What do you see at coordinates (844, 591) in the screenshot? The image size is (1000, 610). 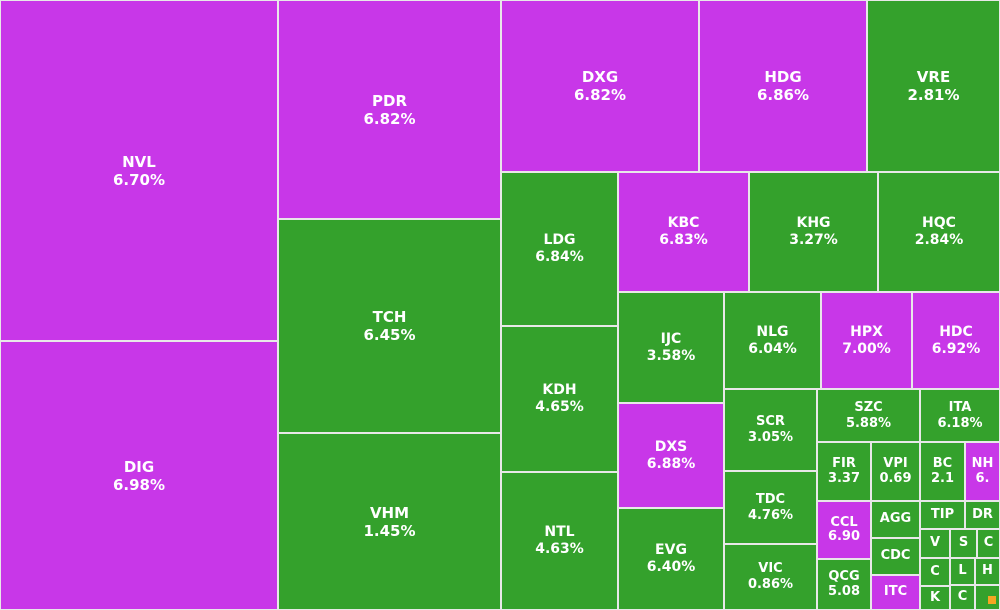 I see `cell-change: 5.08` at bounding box center [844, 591].